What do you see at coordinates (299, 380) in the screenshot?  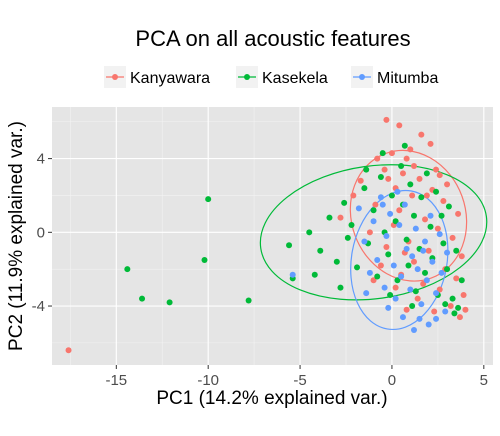 I see `x-tick-label: -5` at bounding box center [299, 380].